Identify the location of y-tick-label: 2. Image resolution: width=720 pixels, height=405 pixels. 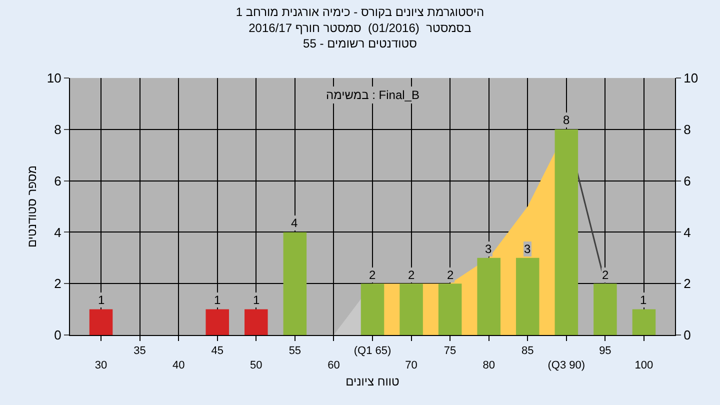
(58, 284).